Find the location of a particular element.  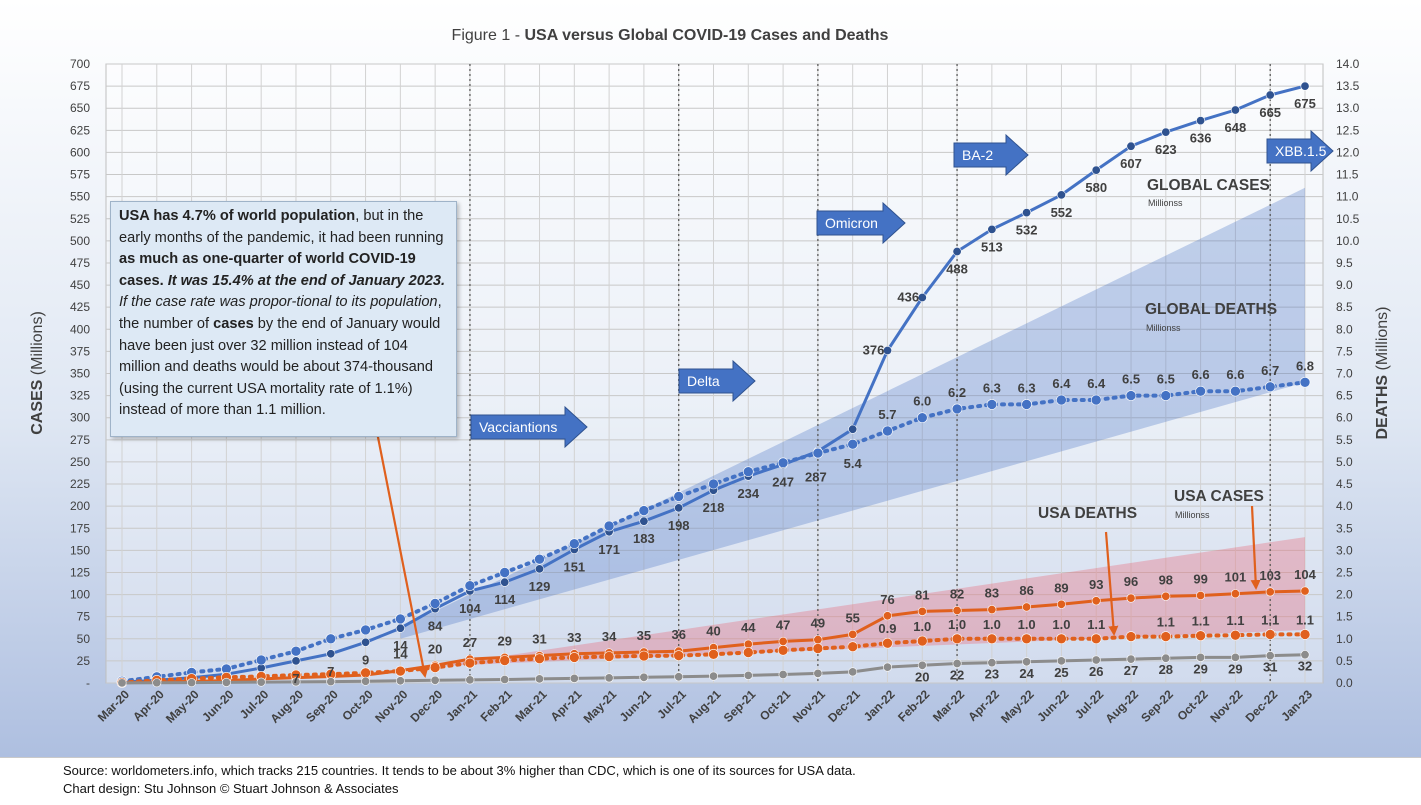

data-label-gray: 28 is located at coordinates (1166, 669).